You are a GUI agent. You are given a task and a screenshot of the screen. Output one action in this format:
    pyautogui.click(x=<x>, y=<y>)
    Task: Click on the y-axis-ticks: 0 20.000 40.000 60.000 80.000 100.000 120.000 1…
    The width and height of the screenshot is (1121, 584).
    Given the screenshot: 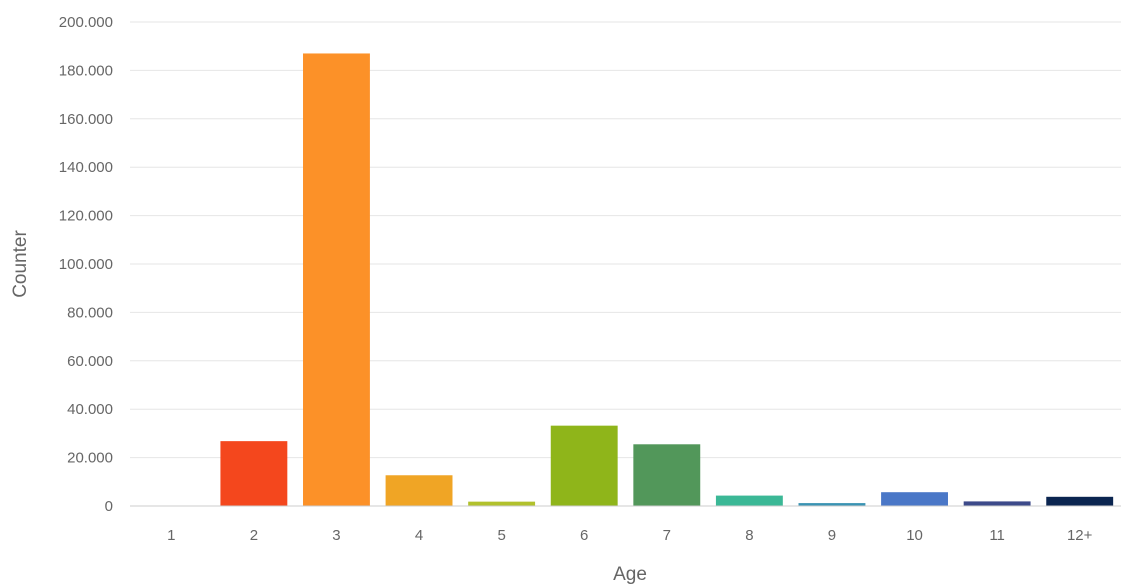 What is the action you would take?
    pyautogui.click(x=86, y=264)
    